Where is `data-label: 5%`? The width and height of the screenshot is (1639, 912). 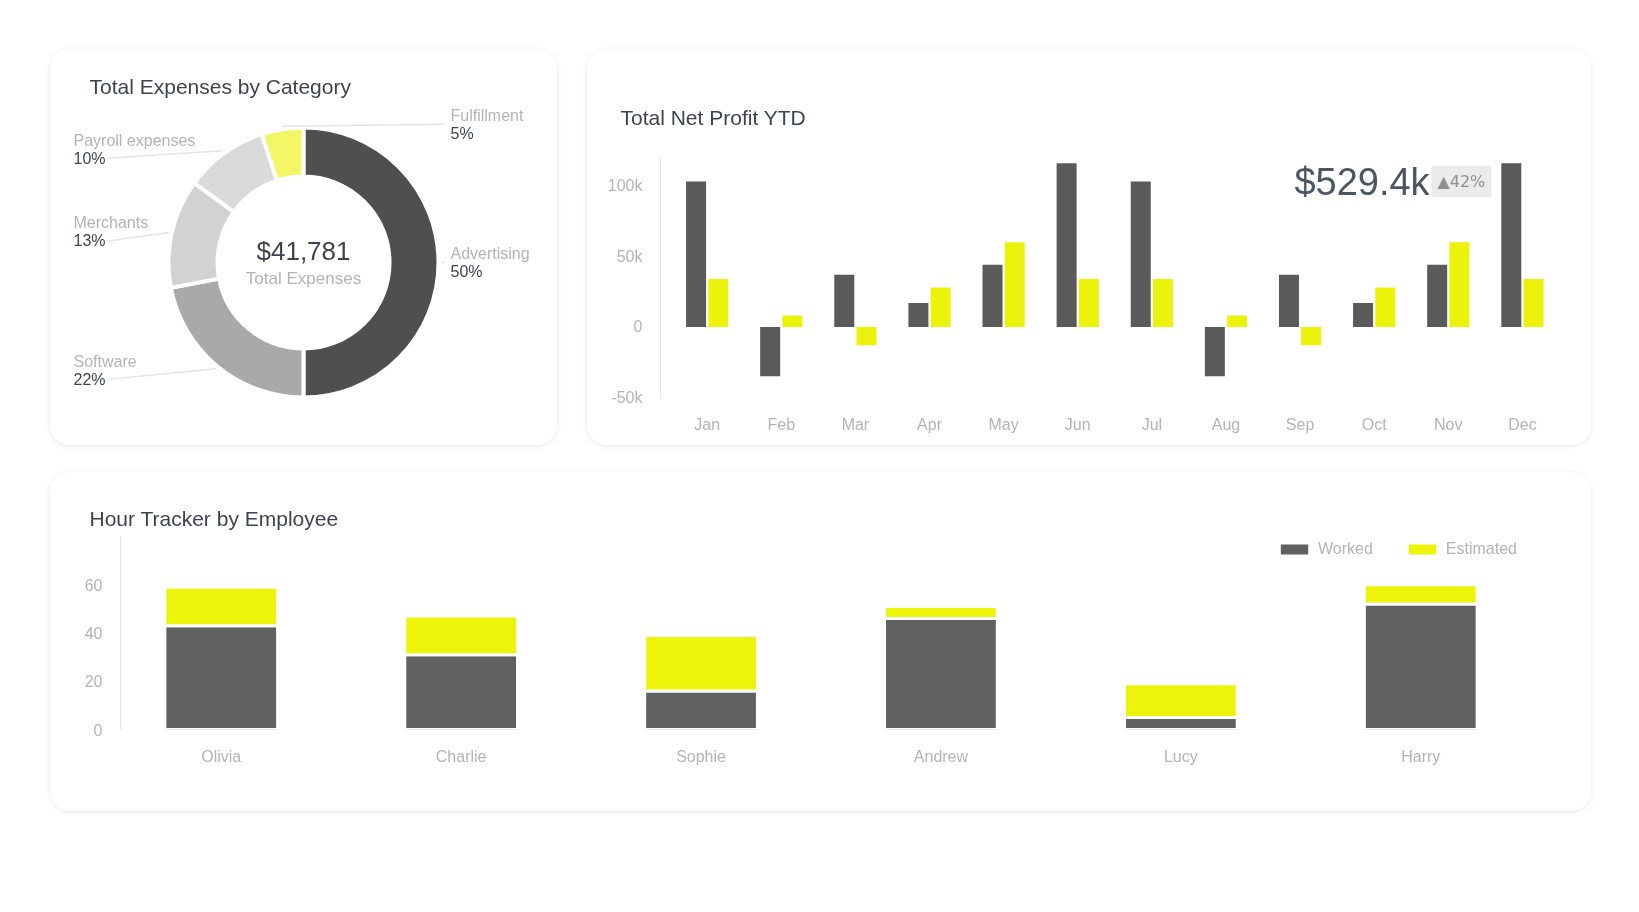
data-label: 5% is located at coordinates (462, 133).